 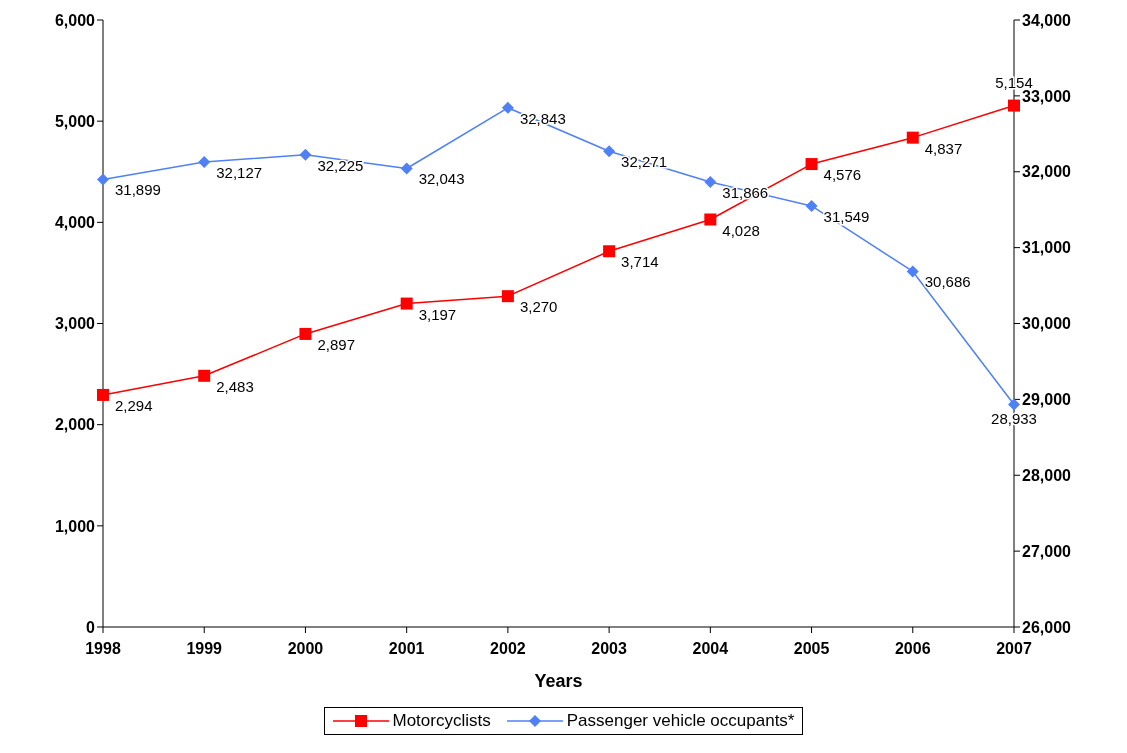 What do you see at coordinates (947, 282) in the screenshot?
I see `data-label: 30,686` at bounding box center [947, 282].